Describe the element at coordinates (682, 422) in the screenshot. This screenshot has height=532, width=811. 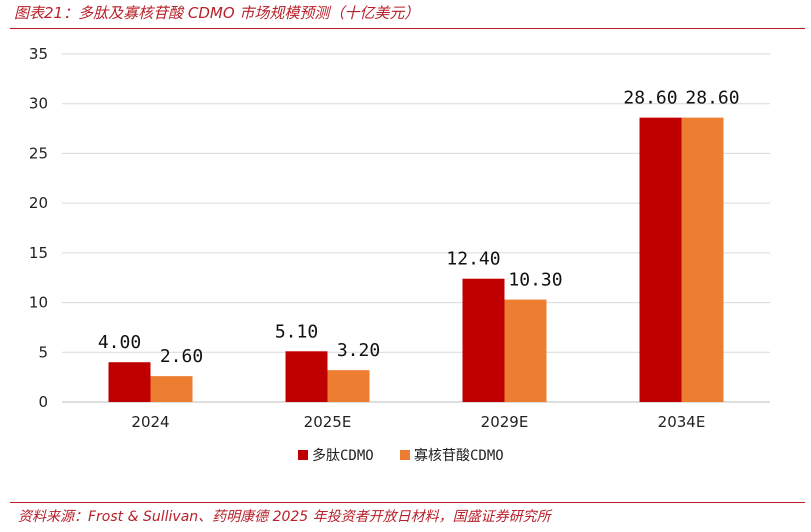
I see `x-tick-label: 2034E` at that location.